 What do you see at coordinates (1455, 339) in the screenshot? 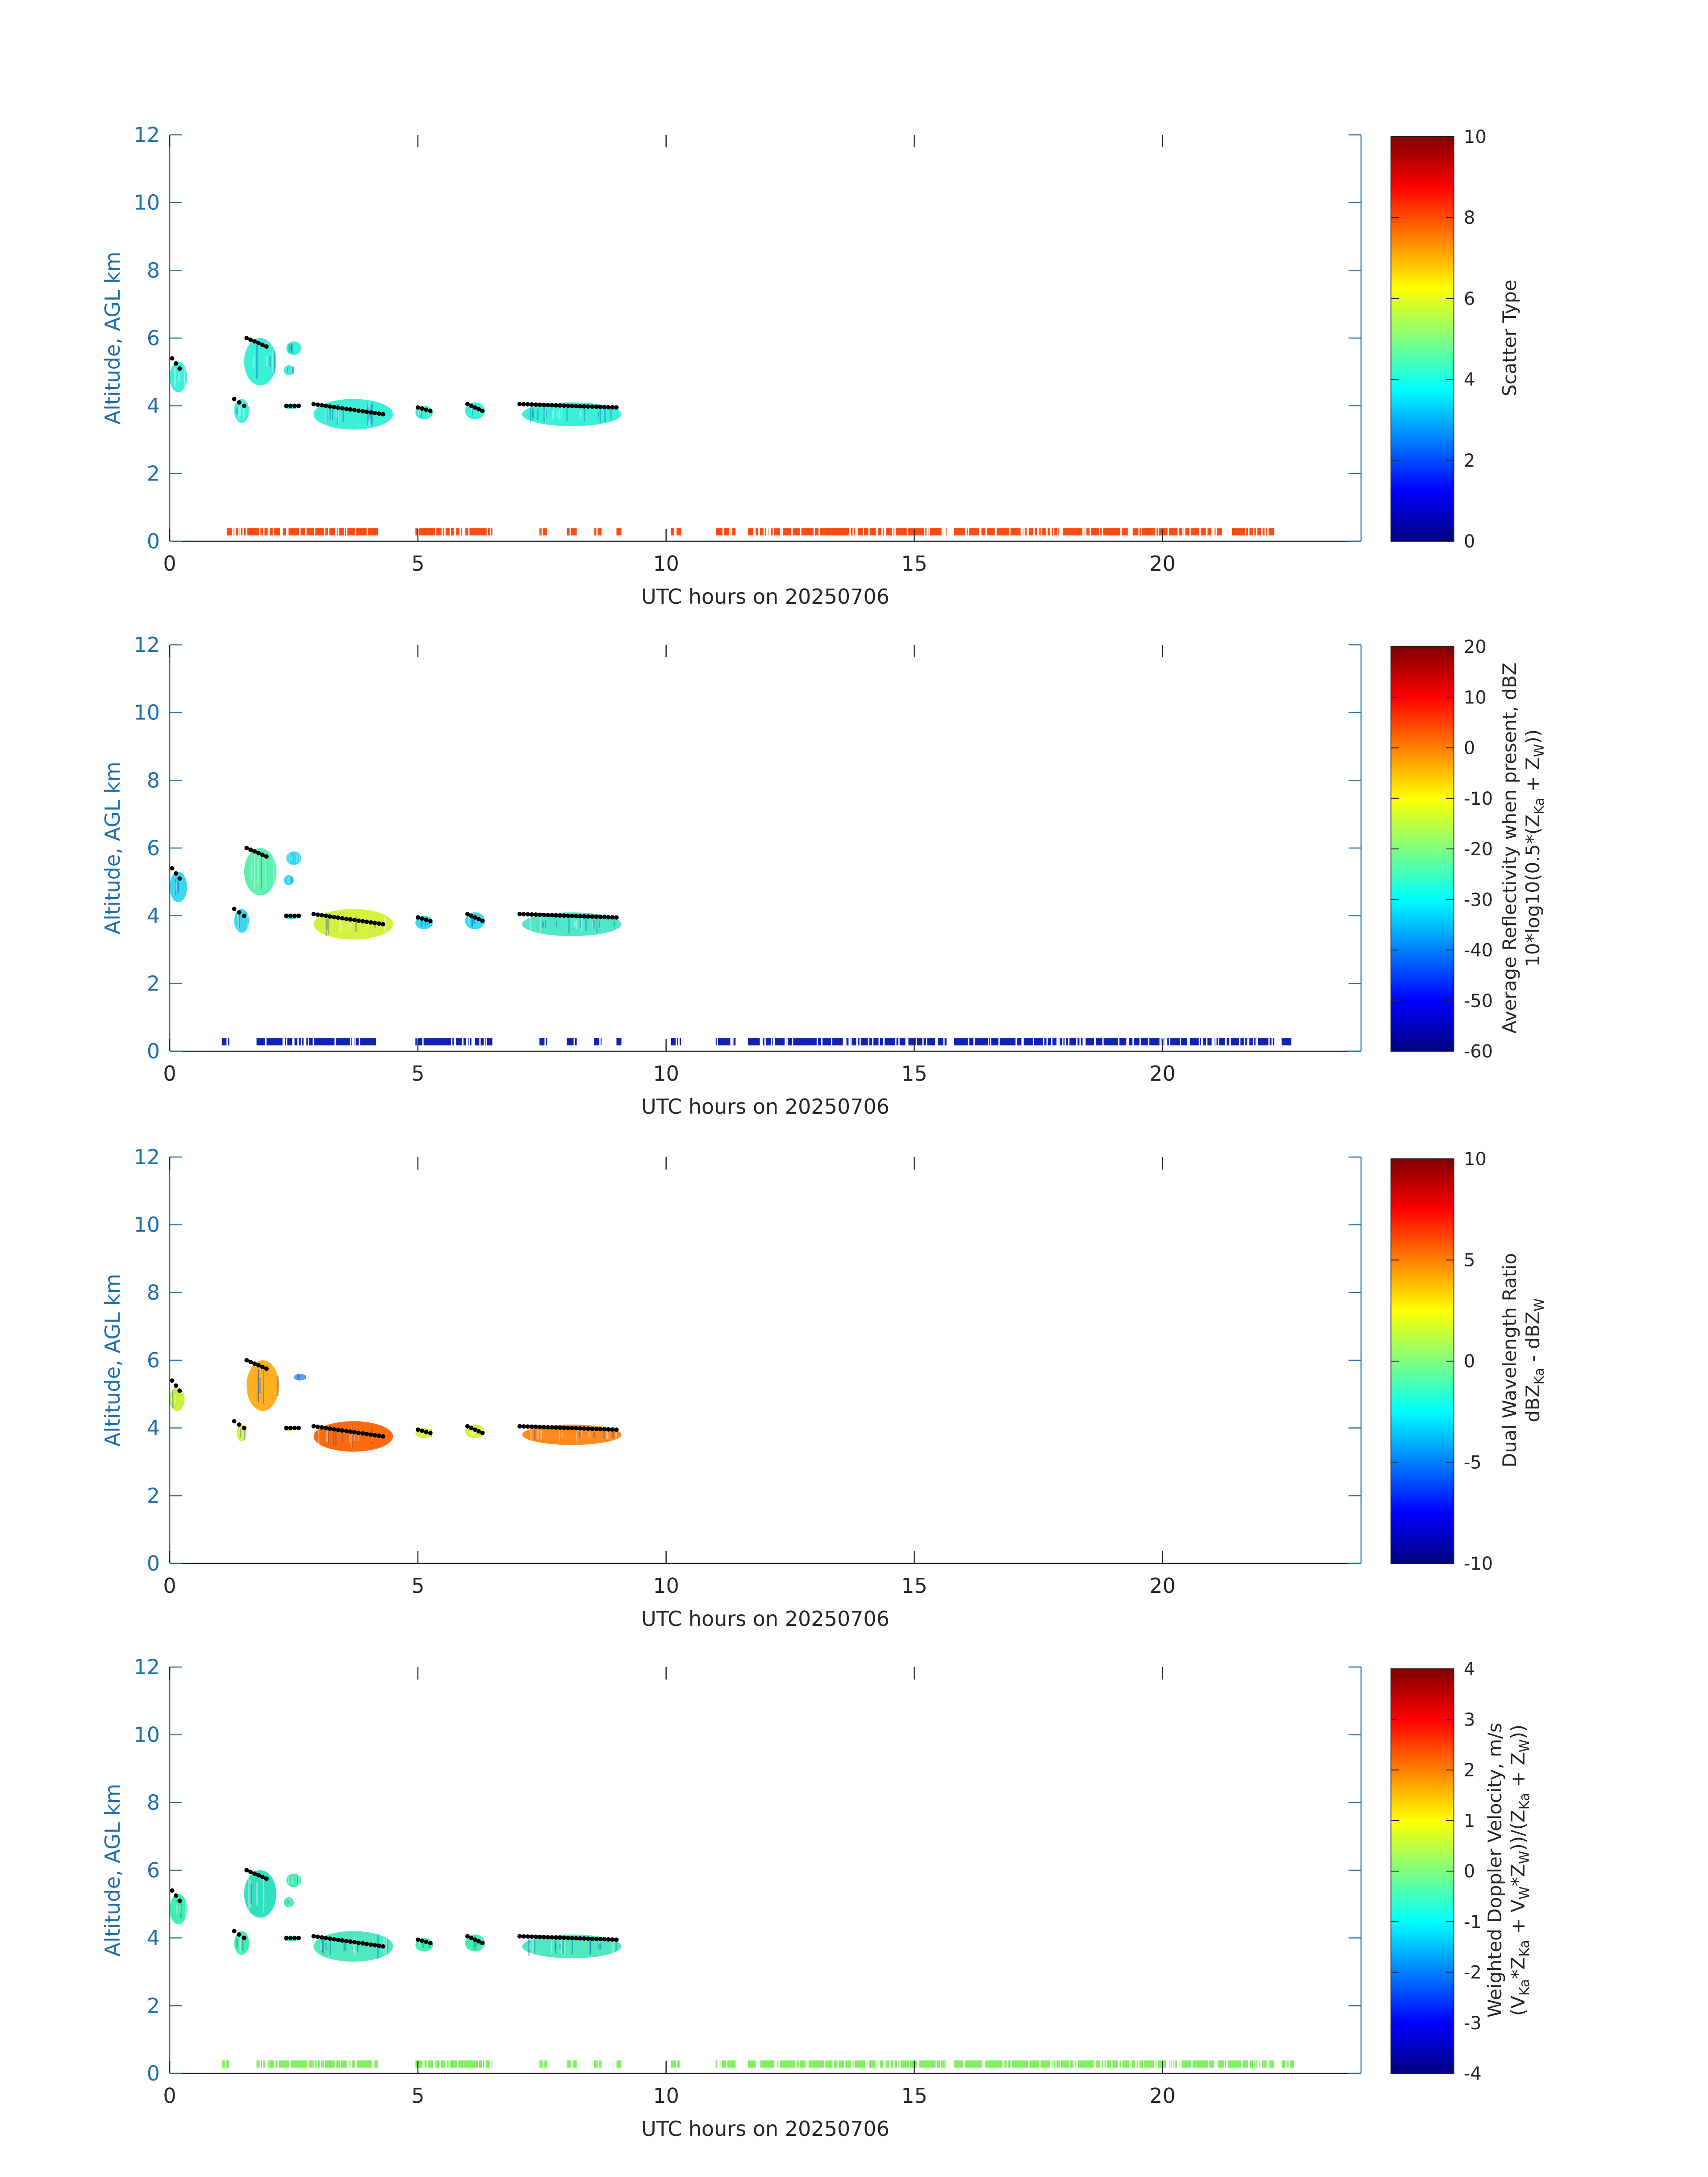
I see `colorbar: 0 2 4 6 8 10 Scatter Type` at bounding box center [1455, 339].